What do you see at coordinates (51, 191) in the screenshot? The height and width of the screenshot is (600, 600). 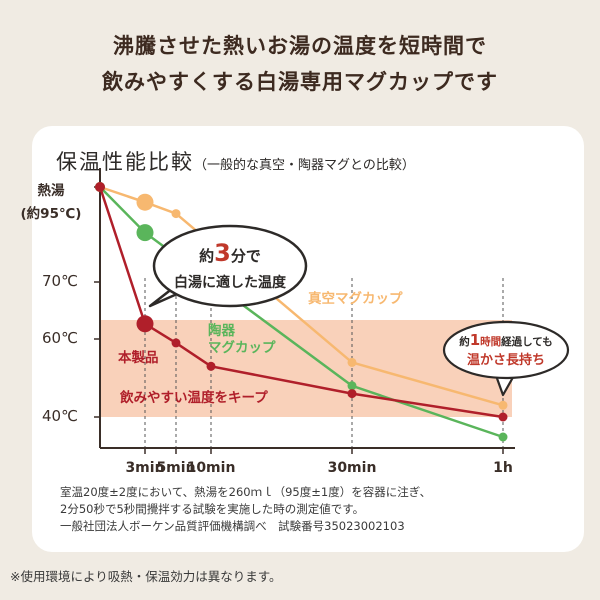 I see `y-tick-label-hot-line: 熱湯` at bounding box center [51, 191].